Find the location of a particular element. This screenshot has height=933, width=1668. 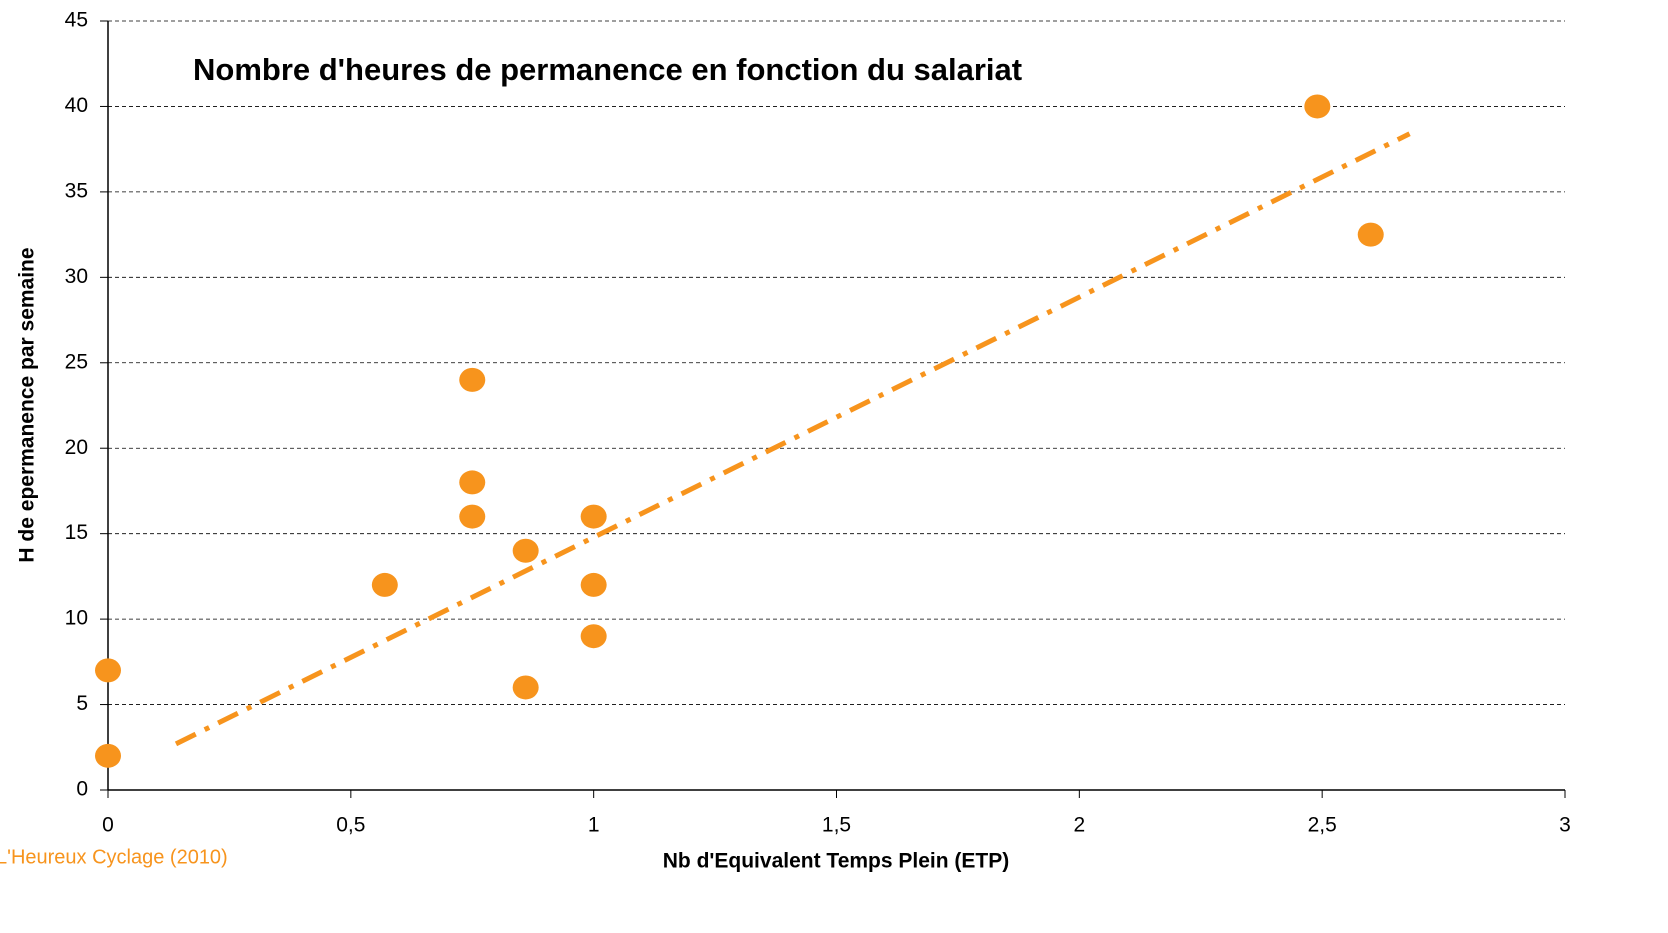

x-tick-label: 0 is located at coordinates (108, 825).